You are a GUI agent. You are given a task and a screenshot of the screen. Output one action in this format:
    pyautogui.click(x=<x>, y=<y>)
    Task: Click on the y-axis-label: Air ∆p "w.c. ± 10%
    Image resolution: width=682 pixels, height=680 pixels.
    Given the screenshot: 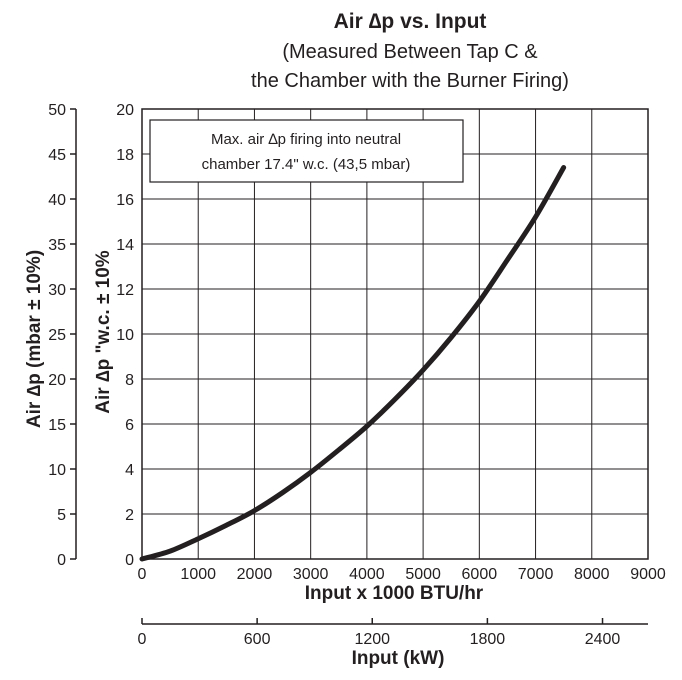 What is the action you would take?
    pyautogui.click(x=103, y=332)
    